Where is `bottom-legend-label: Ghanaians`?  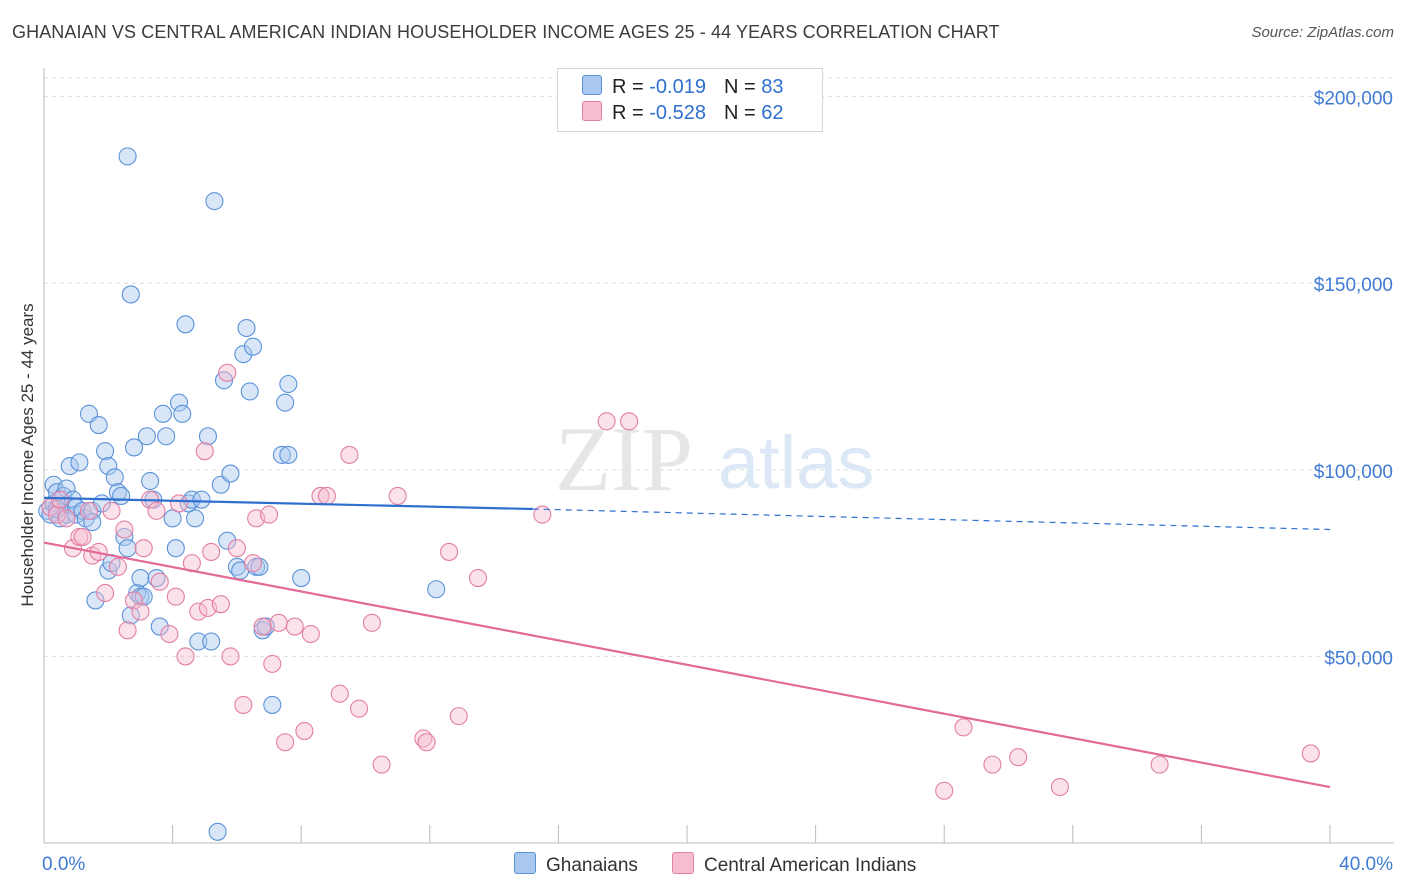 bottom-legend-label: Ghanaians is located at coordinates (592, 865).